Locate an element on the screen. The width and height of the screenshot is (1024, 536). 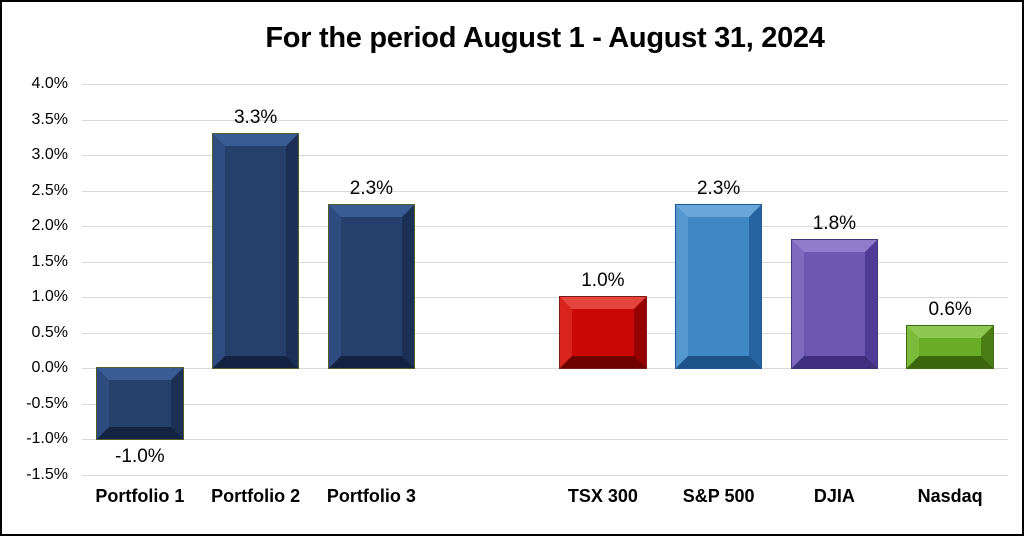
bar-value-label: -1.0% is located at coordinates (140, 457).